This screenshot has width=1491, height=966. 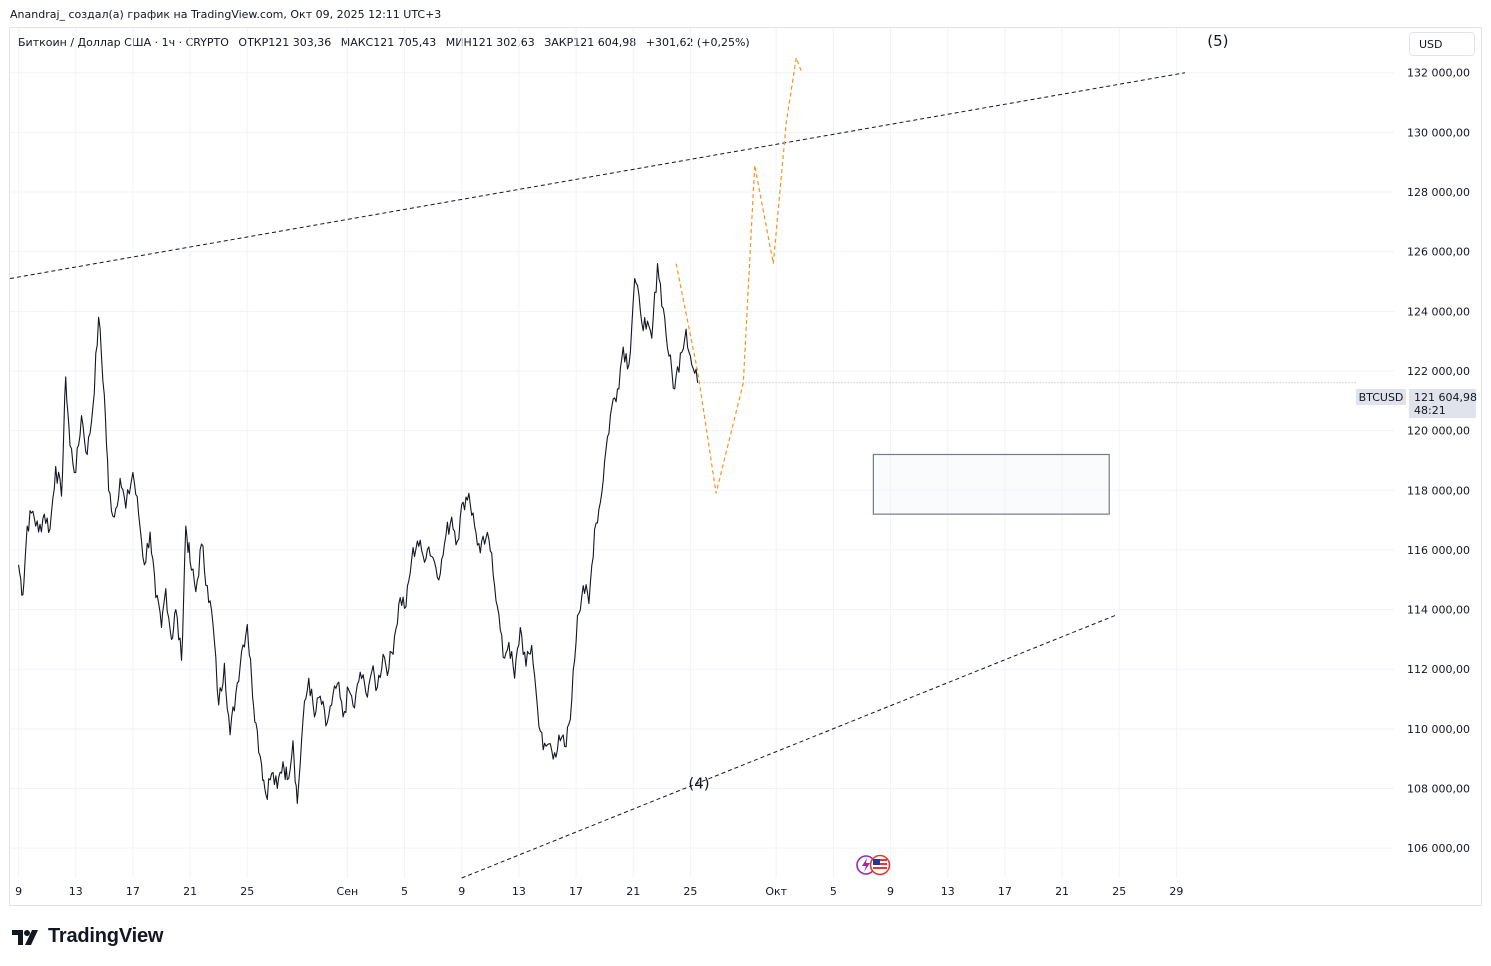 I want to click on event-icons, so click(x=873, y=865).